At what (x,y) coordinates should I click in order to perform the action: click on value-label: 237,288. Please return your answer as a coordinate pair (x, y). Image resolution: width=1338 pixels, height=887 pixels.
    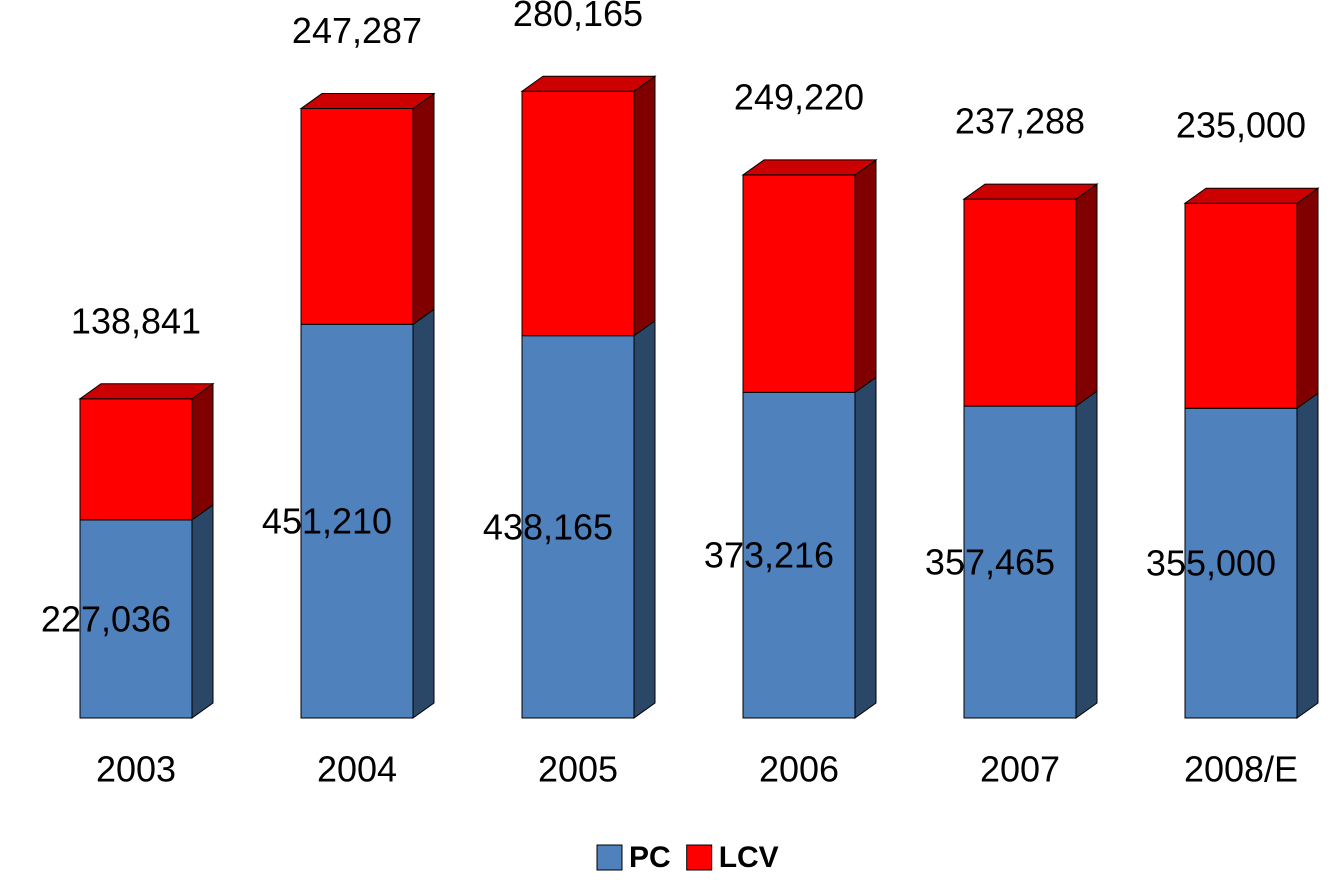
    Looking at the image, I should click on (1020, 121).